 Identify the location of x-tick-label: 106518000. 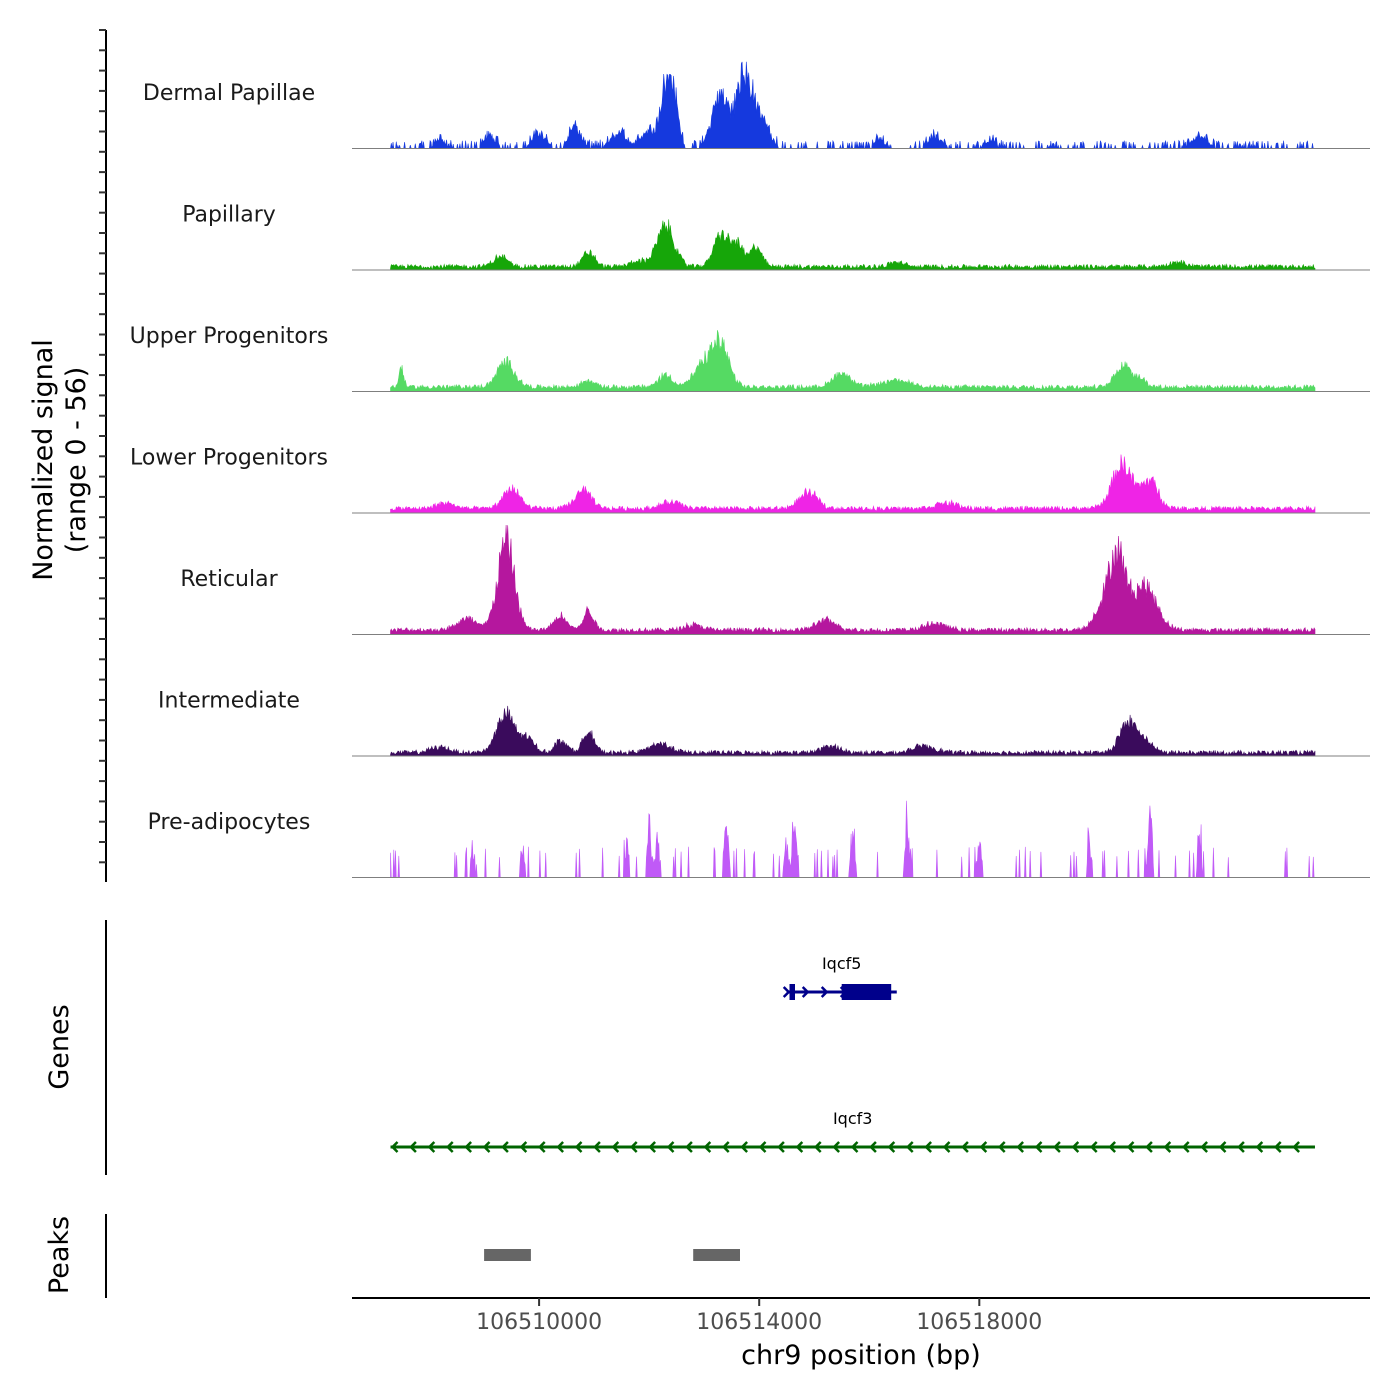
(979, 1322).